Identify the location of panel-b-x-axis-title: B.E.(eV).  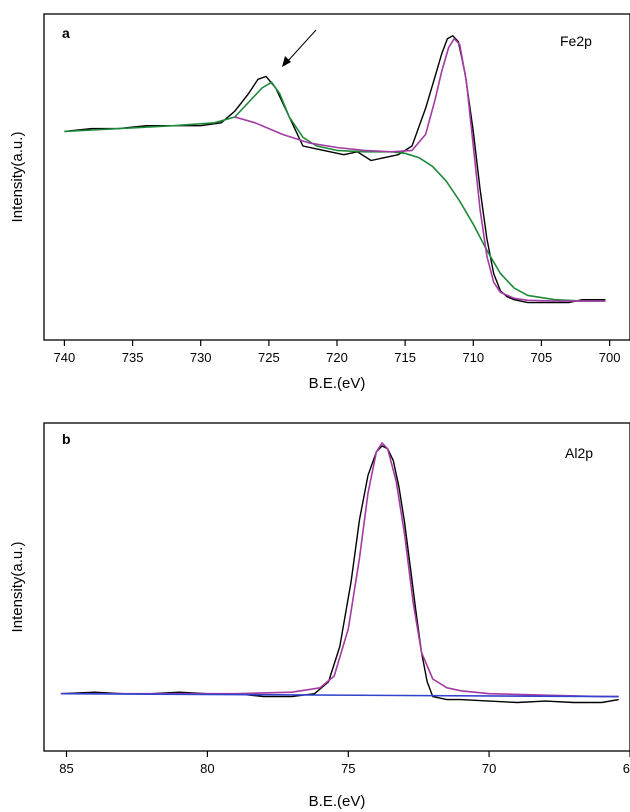
(337, 801).